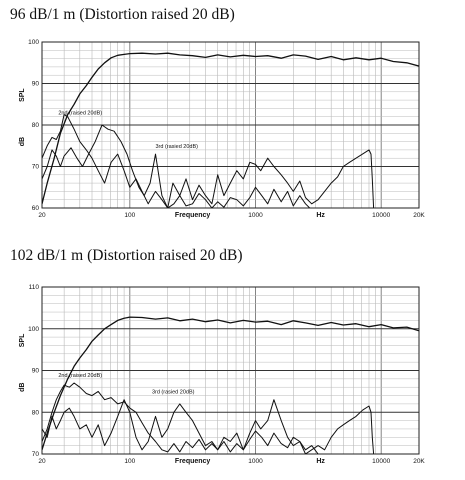 The width and height of the screenshot is (465, 480). I want to click on y-tick-label: 110, so click(34, 287).